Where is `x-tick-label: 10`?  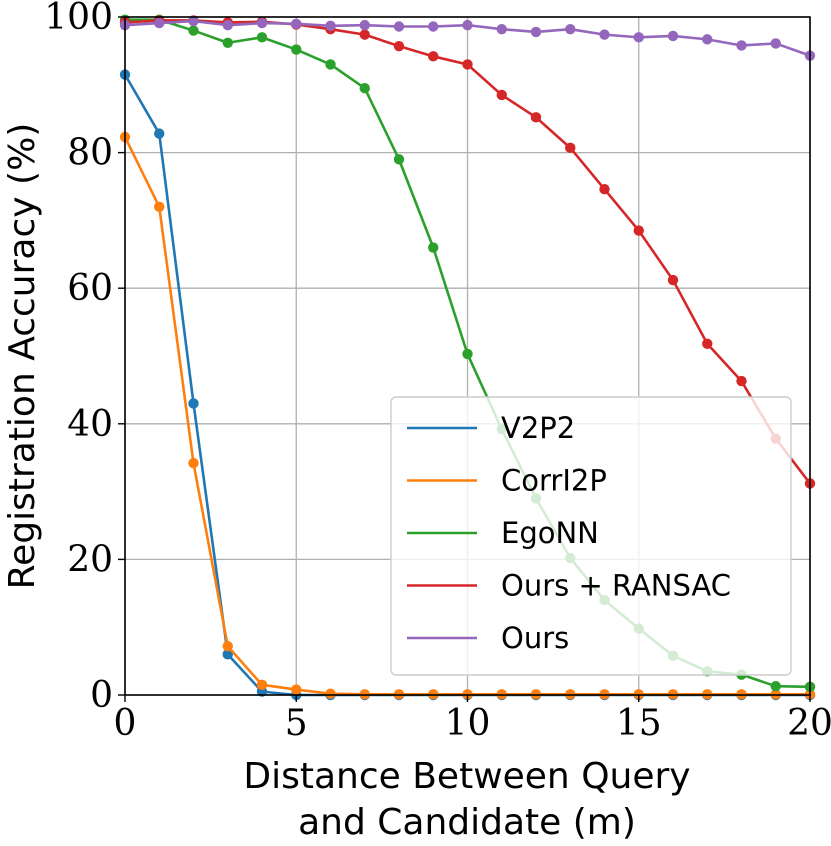 x-tick-label: 10 is located at coordinates (468, 723).